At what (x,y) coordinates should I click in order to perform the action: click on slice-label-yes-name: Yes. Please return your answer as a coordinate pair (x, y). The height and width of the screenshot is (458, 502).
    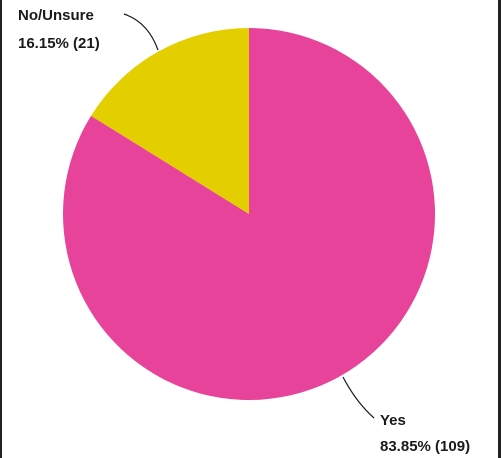
    Looking at the image, I should click on (393, 420).